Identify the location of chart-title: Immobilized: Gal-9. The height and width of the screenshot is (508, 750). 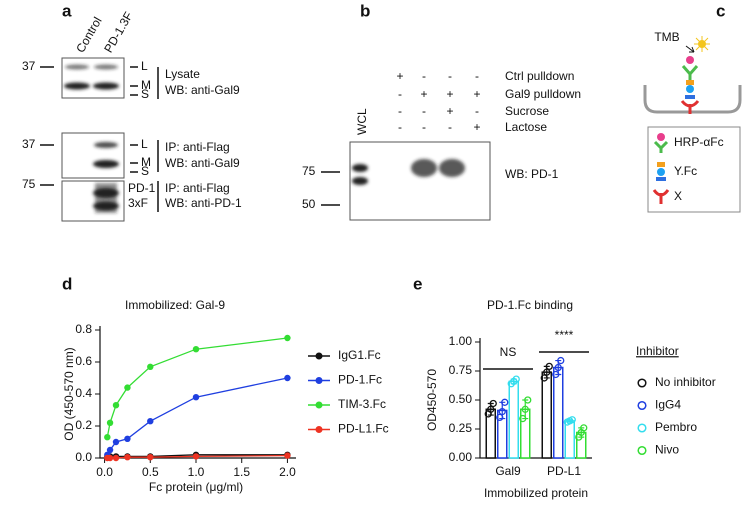
(175, 305).